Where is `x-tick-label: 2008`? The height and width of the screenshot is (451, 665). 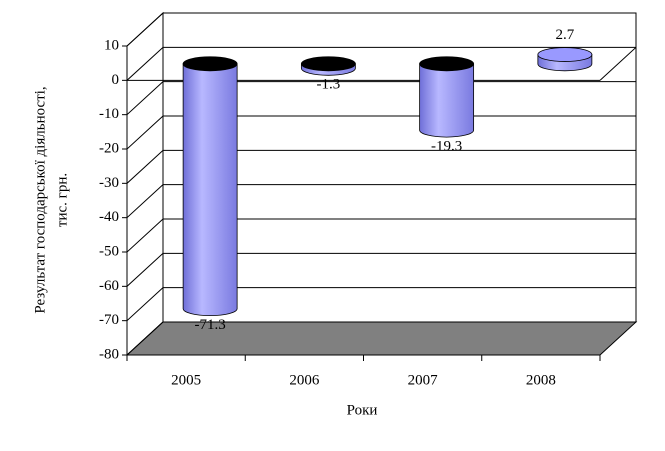 x-tick-label: 2008 is located at coordinates (541, 380).